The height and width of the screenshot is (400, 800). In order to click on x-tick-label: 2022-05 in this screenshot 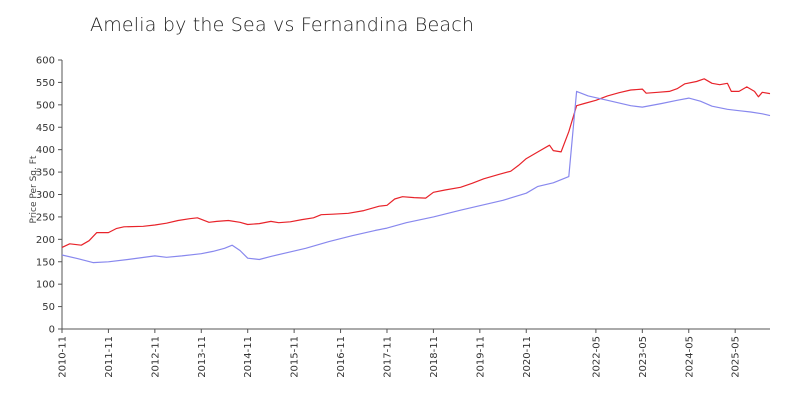, I will do `click(596, 357)`.